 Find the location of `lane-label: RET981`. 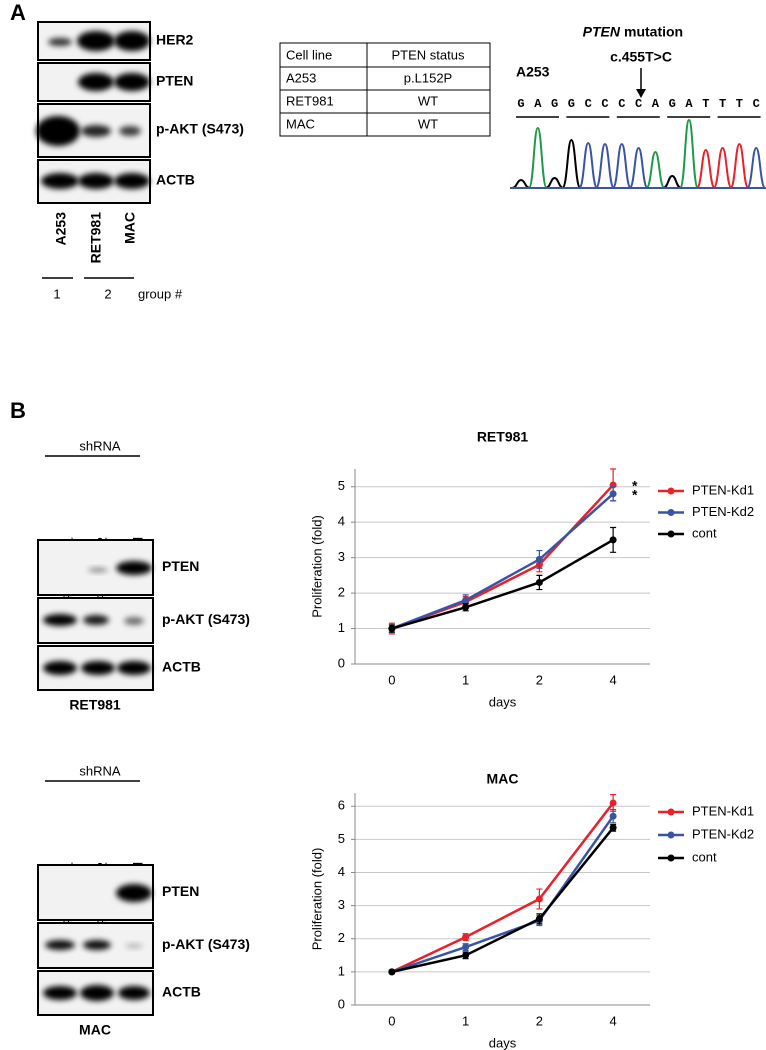

lane-label: RET981 is located at coordinates (96, 238).